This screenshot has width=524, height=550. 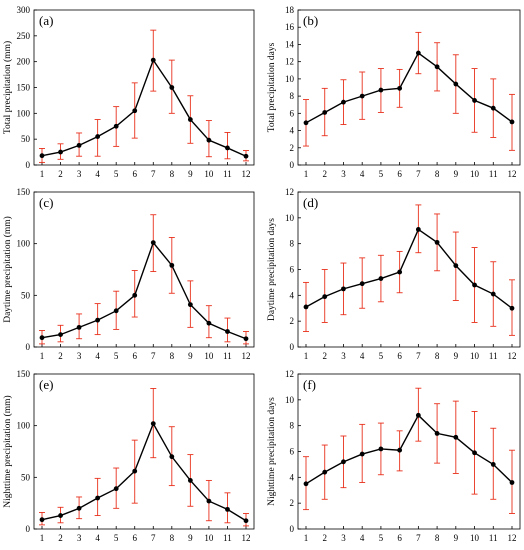 I want to click on panel-label: (a), so click(x=46, y=20).